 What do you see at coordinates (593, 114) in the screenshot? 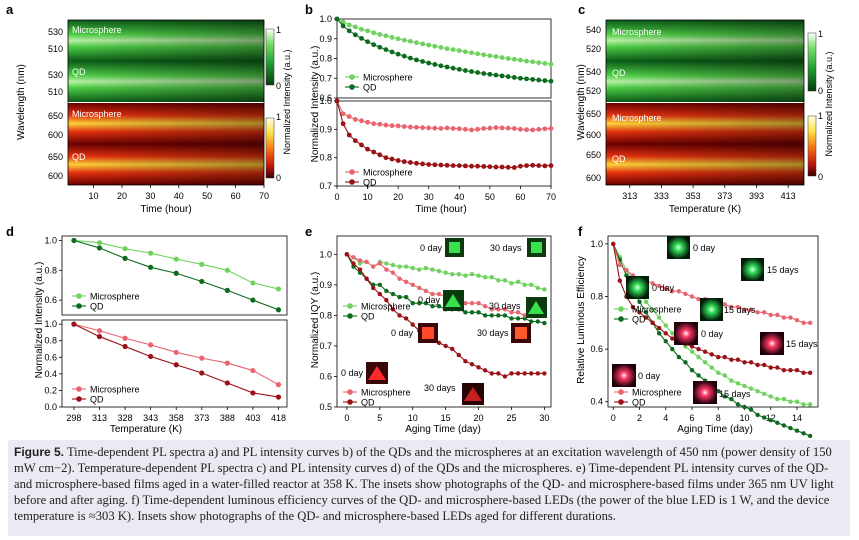
I see `y-tick: 650` at bounding box center [593, 114].